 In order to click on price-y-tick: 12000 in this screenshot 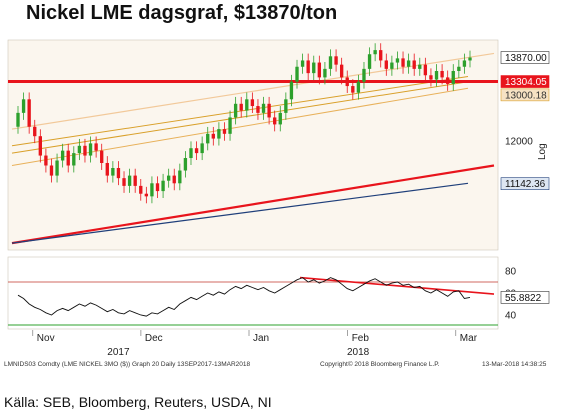, I will do `click(519, 141)`.